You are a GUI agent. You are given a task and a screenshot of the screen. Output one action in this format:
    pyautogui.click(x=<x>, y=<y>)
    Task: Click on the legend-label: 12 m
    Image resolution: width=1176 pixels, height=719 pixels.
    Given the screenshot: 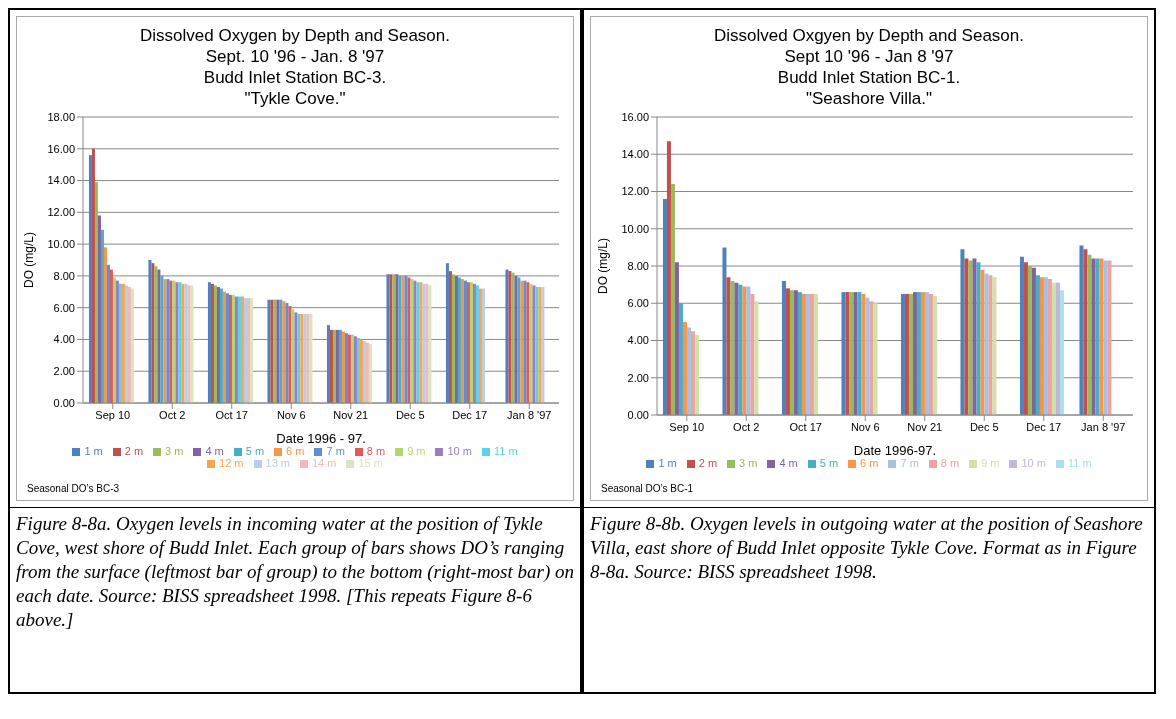 What is the action you would take?
    pyautogui.click(x=231, y=463)
    